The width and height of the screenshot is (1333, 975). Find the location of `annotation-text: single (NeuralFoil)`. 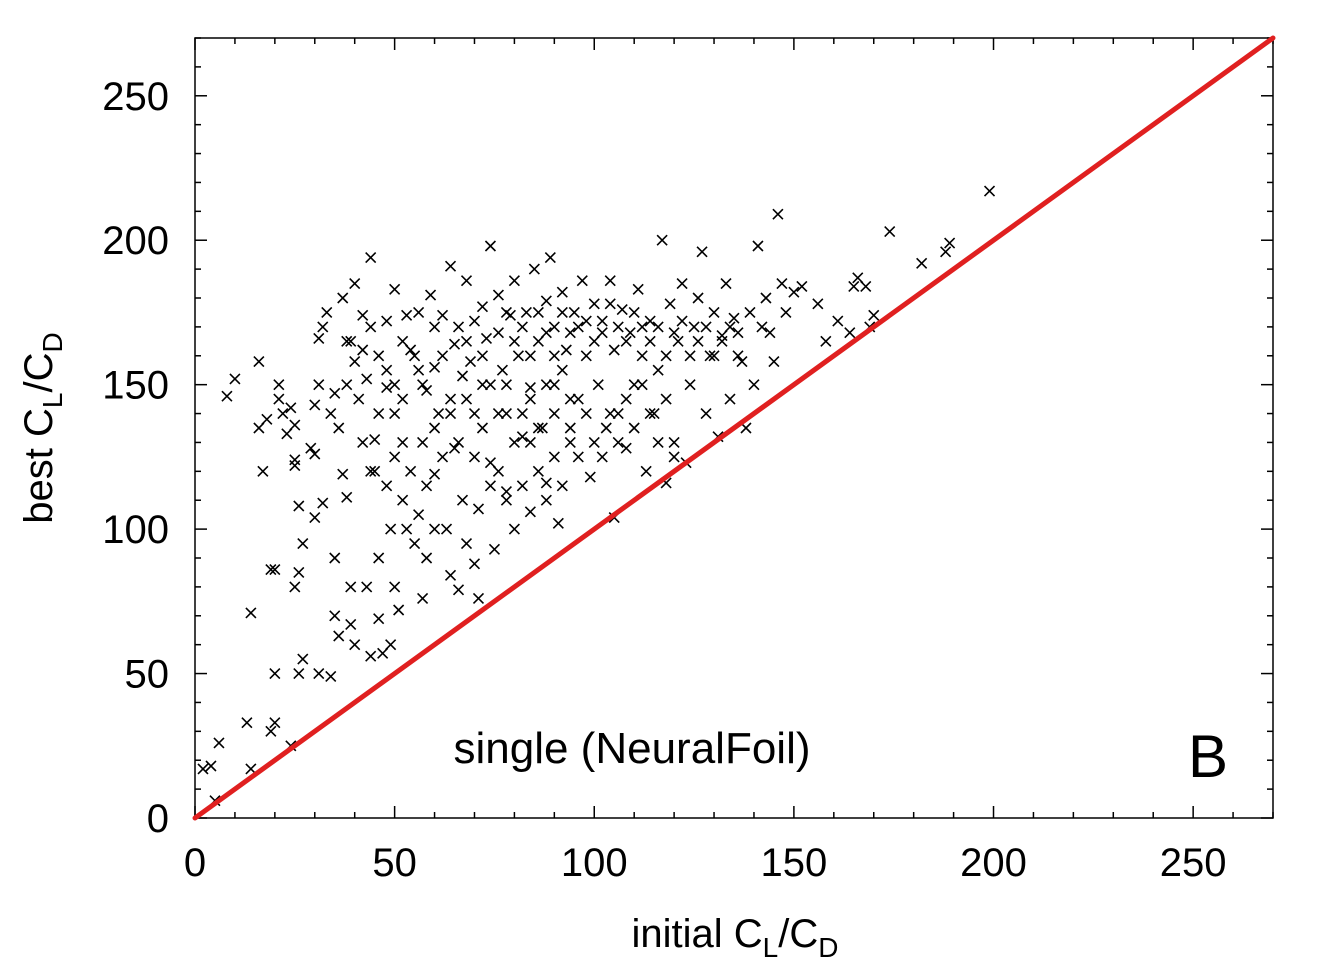

annotation-text: single (NeuralFoil) is located at coordinates (631, 748).